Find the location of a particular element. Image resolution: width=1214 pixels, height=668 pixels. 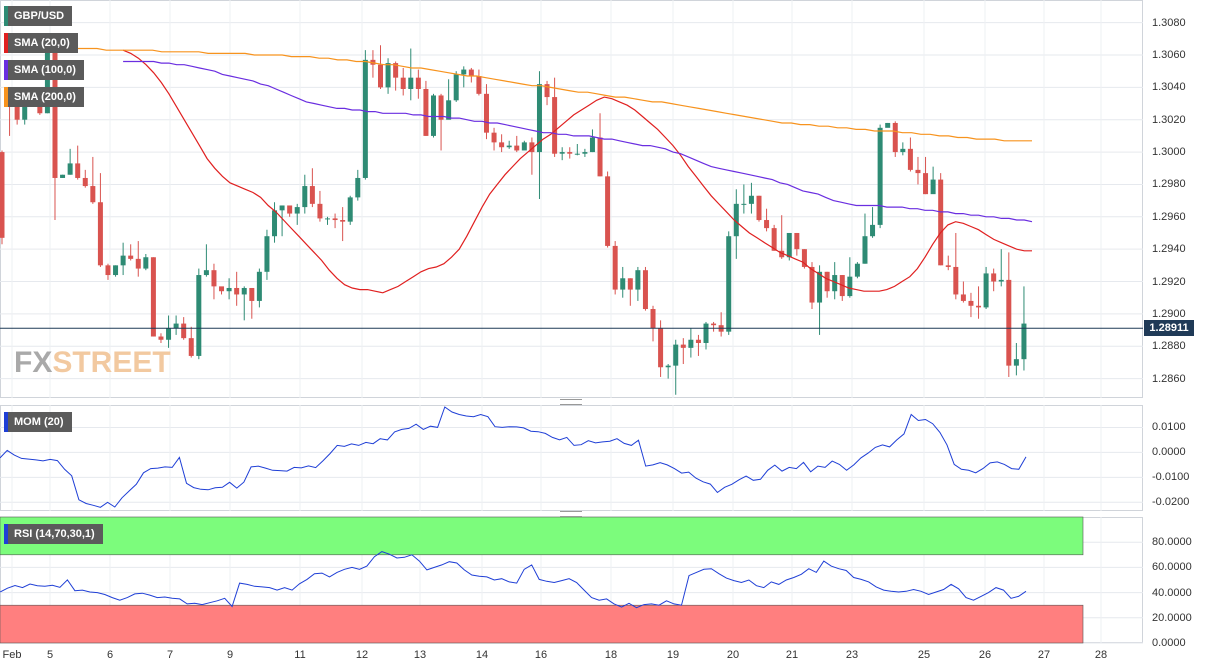

sma100-swatch is located at coordinates (6, 70).